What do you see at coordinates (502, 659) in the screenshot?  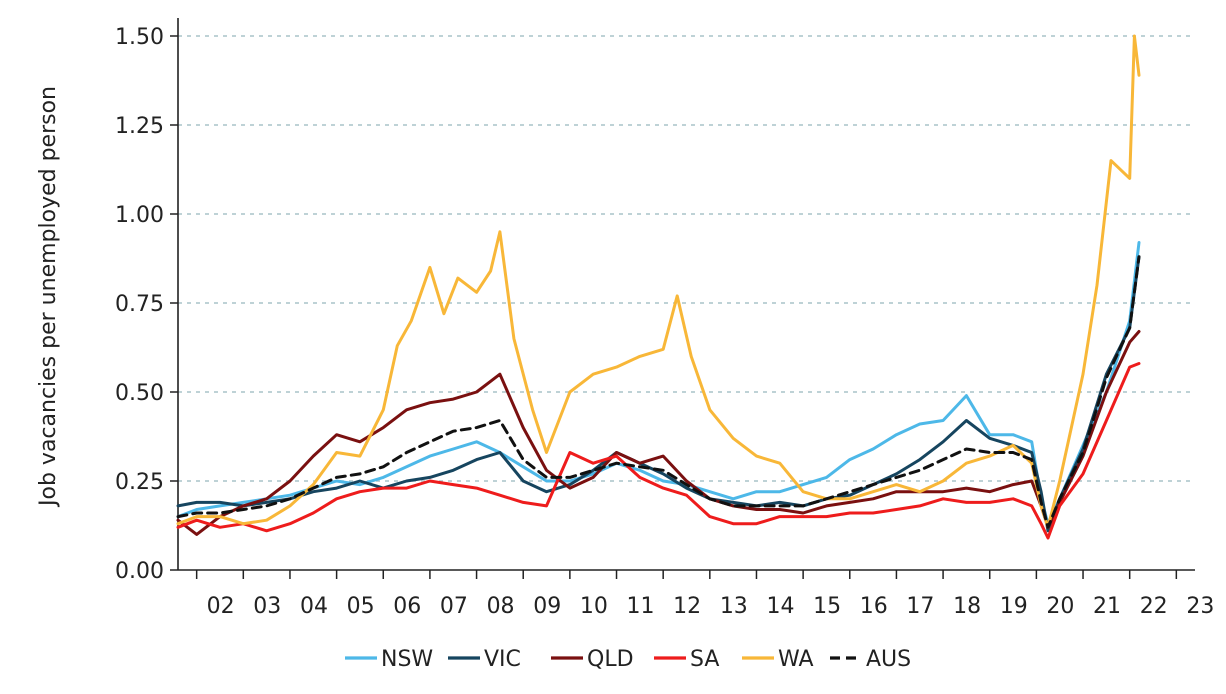 I see `legend-label-vic: VIC` at bounding box center [502, 659].